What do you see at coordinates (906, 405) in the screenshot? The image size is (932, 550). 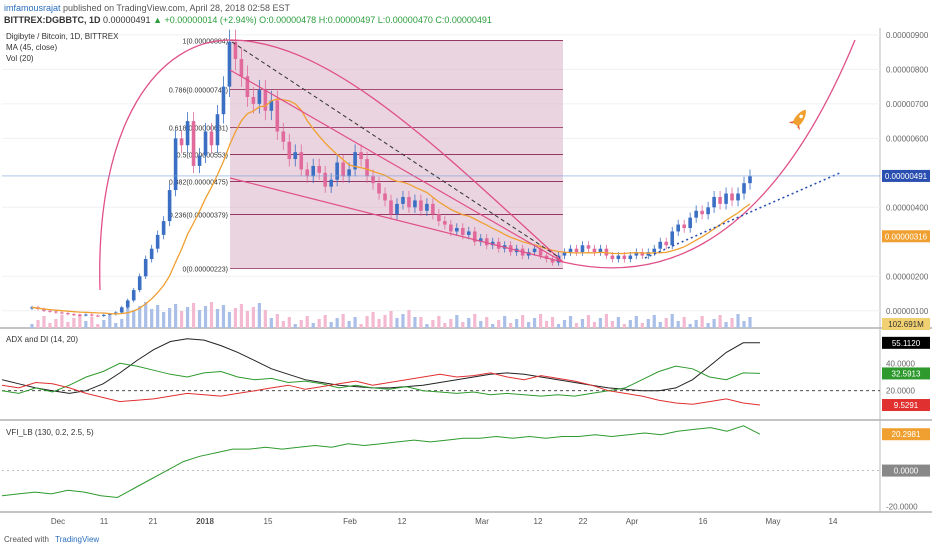 I see `adx-series-box` at bounding box center [906, 405].